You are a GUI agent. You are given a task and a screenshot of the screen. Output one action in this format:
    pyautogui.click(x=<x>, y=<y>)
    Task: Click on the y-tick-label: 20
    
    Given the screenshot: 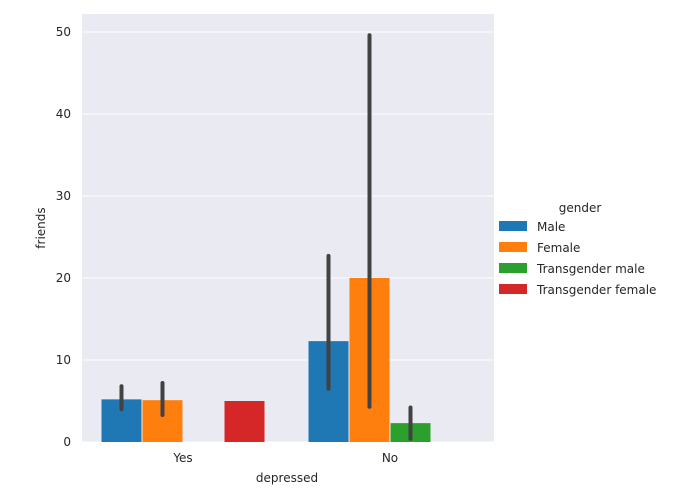 What is the action you would take?
    pyautogui.click(x=63, y=278)
    